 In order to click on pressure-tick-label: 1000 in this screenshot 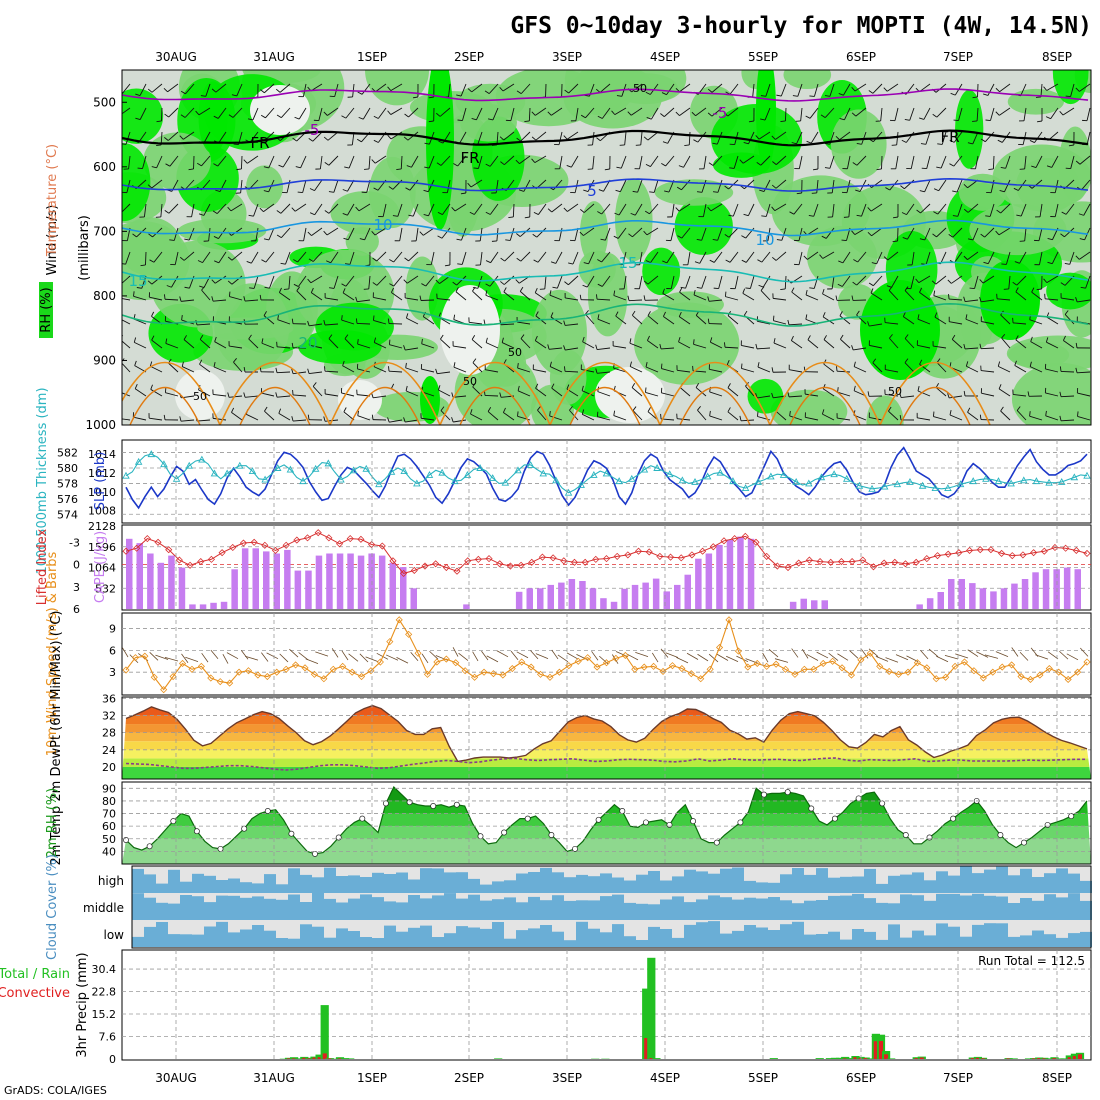, I will do `click(100, 425)`.